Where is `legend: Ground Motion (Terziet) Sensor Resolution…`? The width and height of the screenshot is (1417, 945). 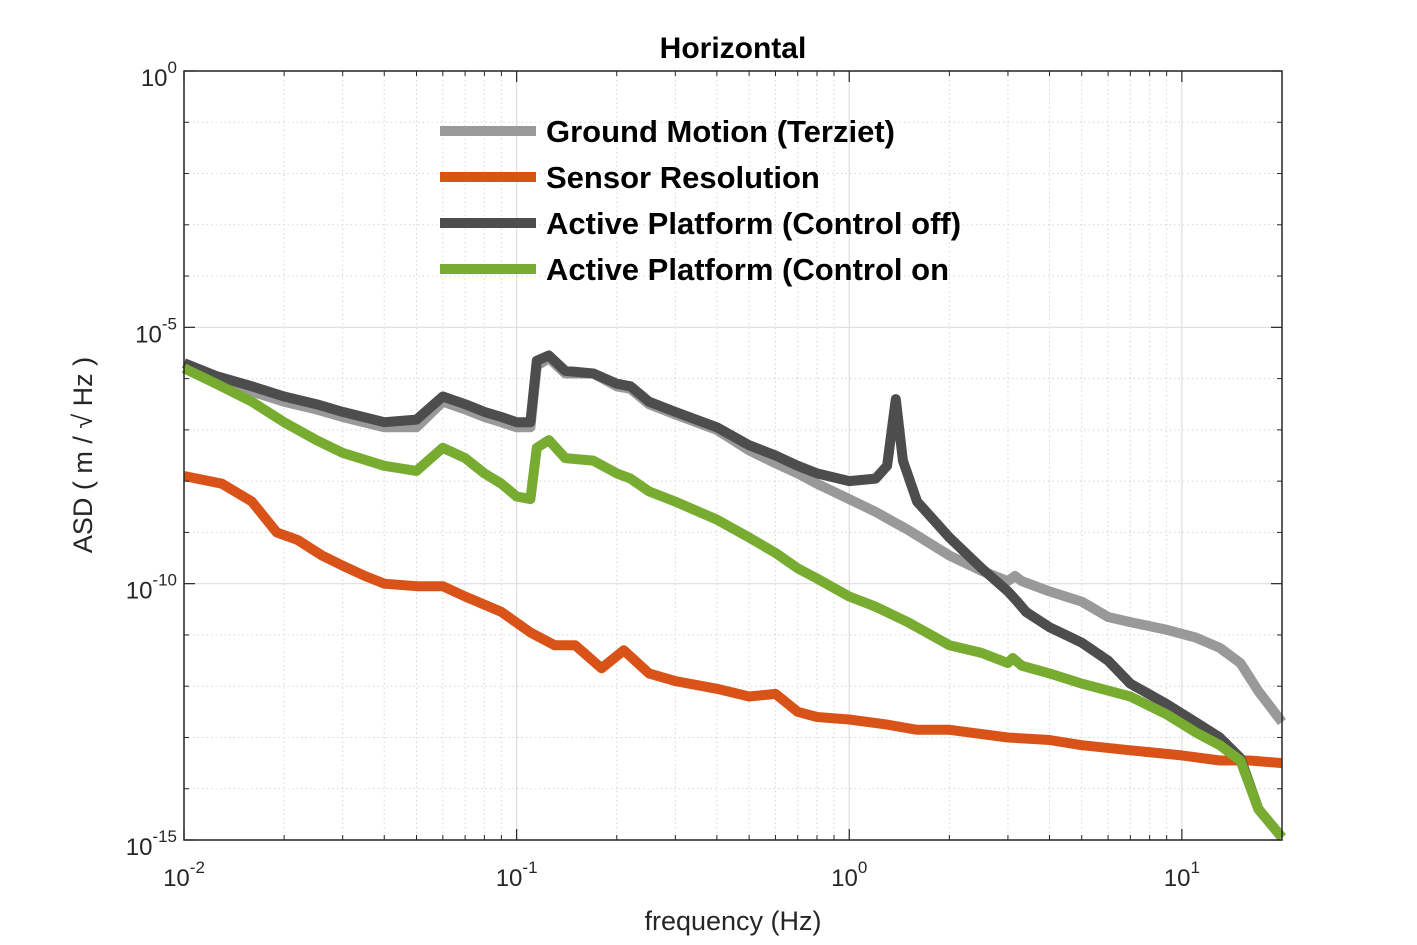
legend: Ground Motion (Terziet) Sensor Resolution… is located at coordinates (700, 200).